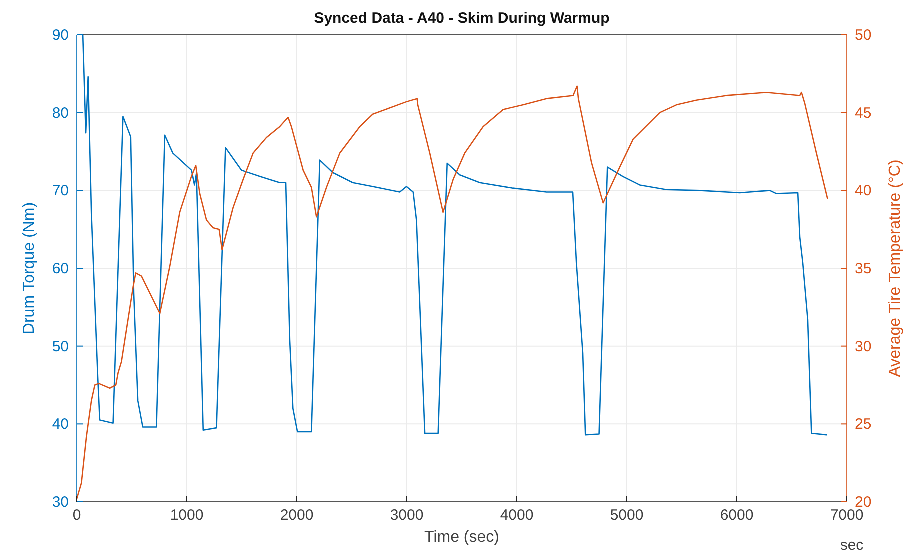 The image size is (903, 554). Describe the element at coordinates (852, 545) in the screenshot. I see `text: sec` at that location.